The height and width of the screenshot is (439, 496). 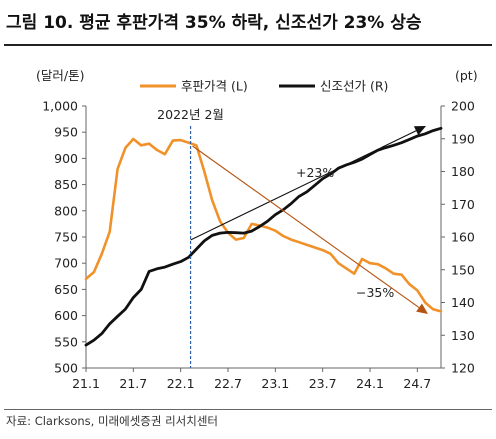 I want to click on decrease-label: −35%, so click(x=375, y=292).